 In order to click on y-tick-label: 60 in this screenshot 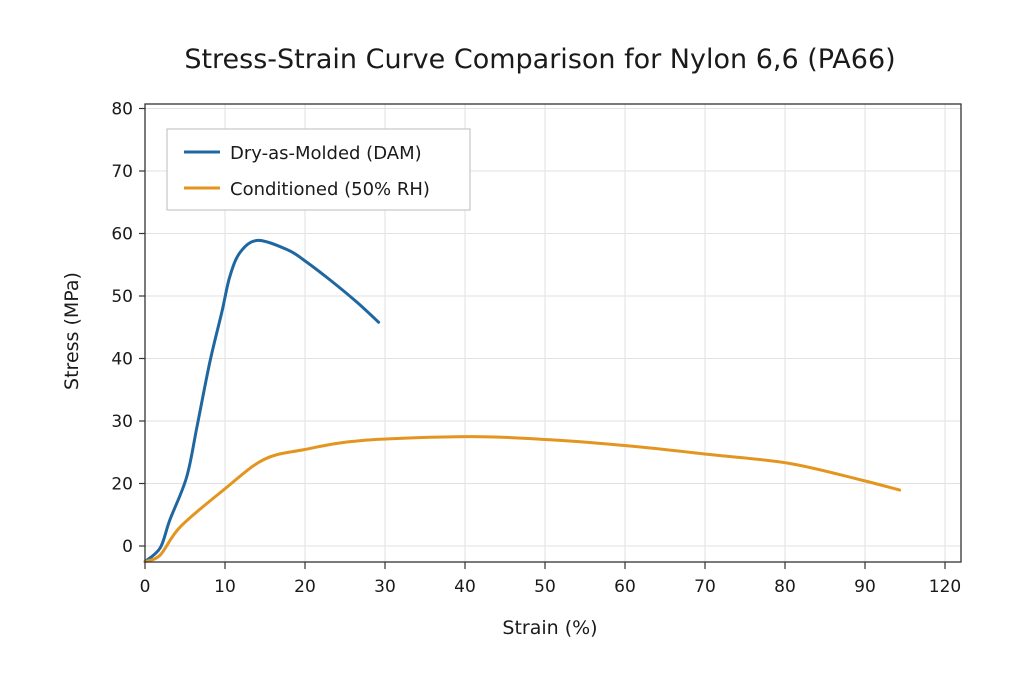, I will do `click(122, 235)`.